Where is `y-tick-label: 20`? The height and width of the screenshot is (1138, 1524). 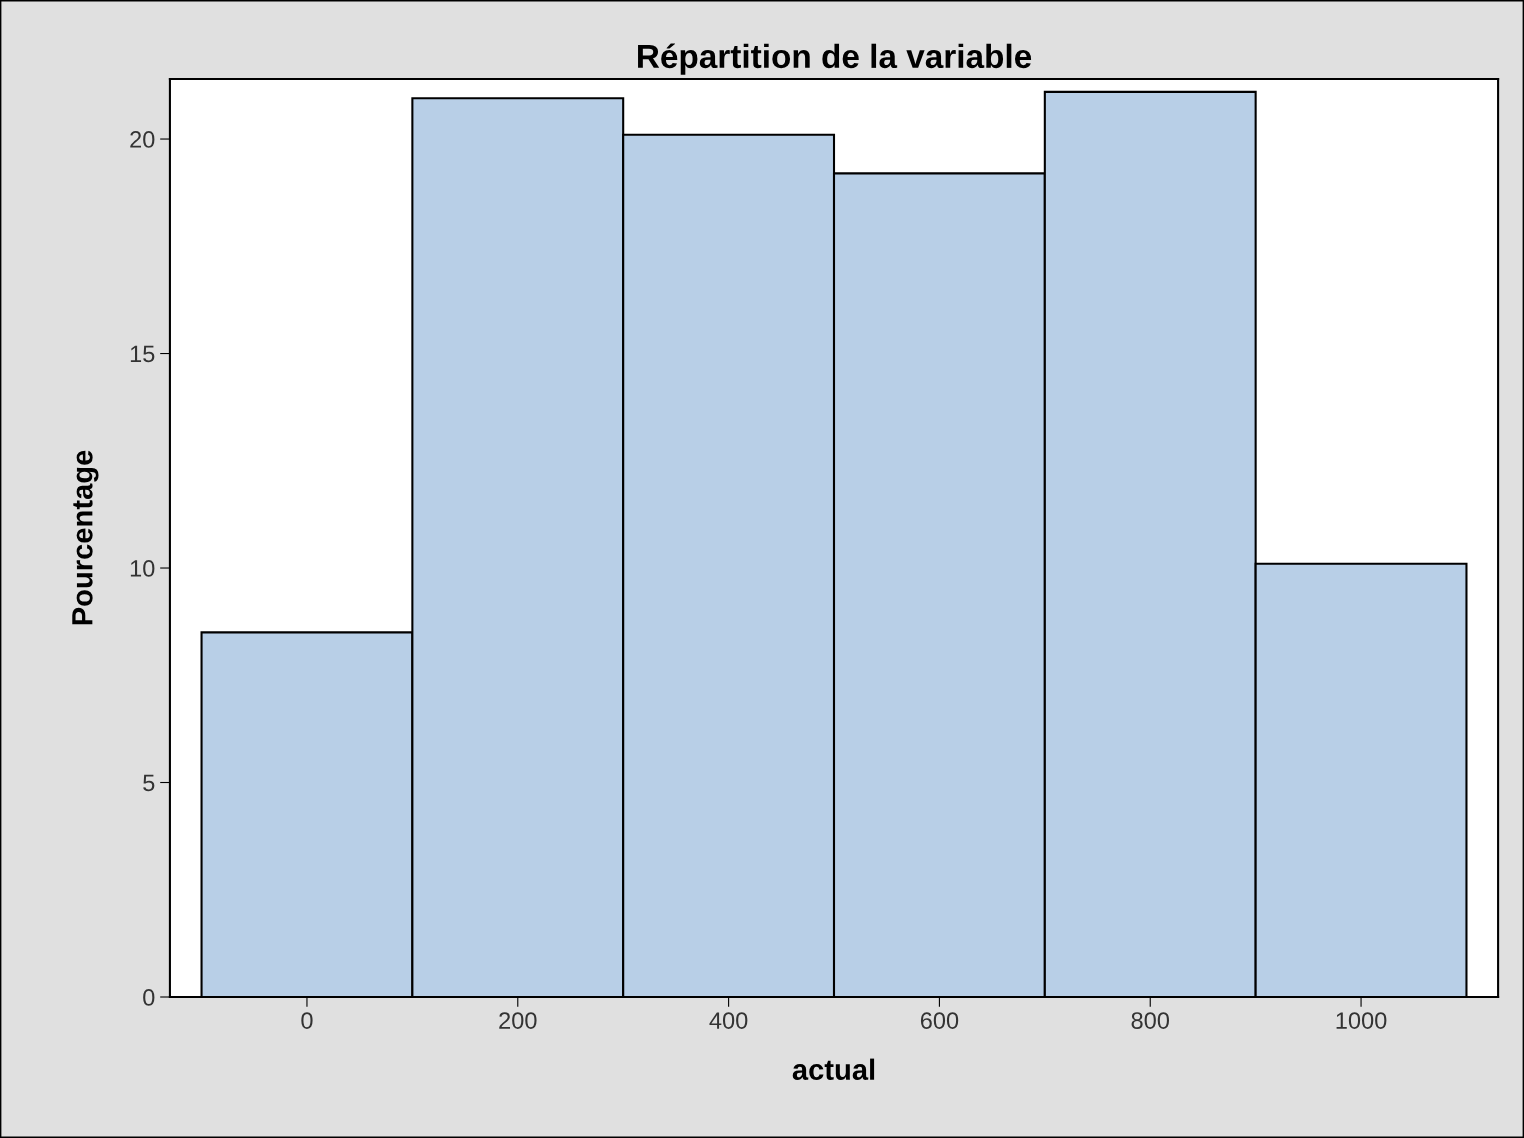 y-tick-label: 20 is located at coordinates (142, 139).